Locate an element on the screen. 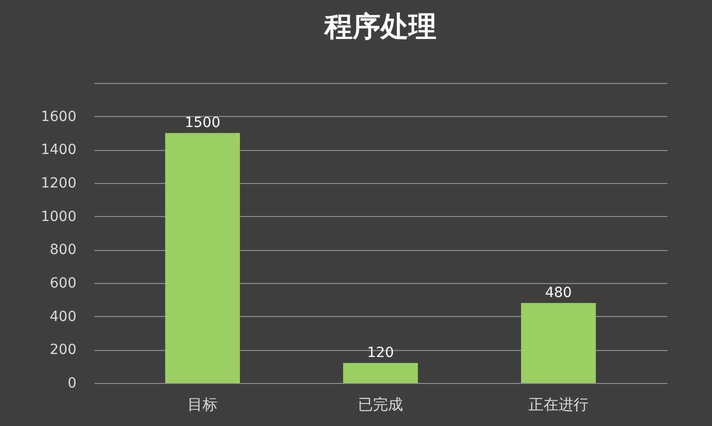  y-tick-label: 1200 is located at coordinates (58, 184).